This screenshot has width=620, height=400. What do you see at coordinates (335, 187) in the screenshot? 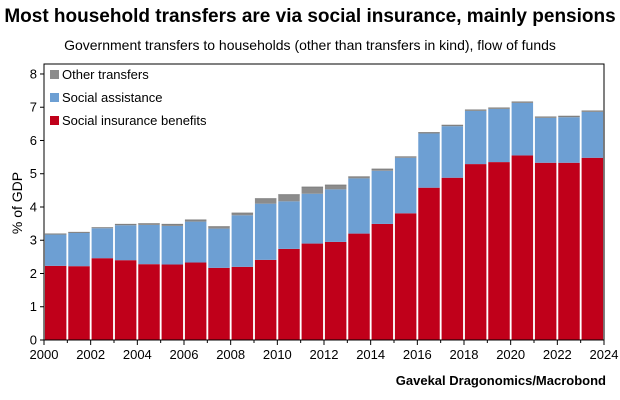
I see `bar-other-transfers-2012` at bounding box center [335, 187].